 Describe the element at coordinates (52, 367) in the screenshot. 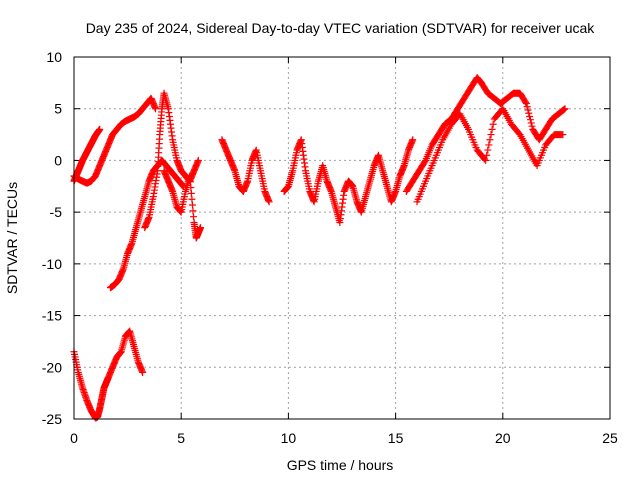

I see `y-tick-label: -20` at that location.